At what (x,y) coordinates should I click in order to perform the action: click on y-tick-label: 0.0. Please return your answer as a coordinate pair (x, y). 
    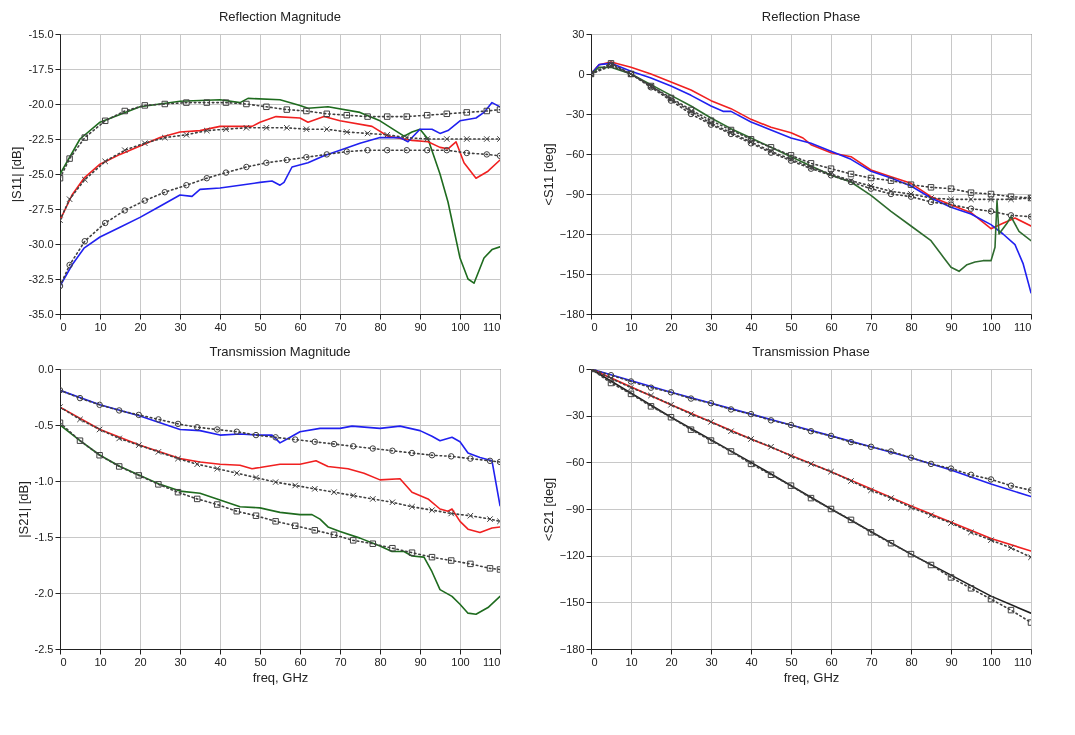
    Looking at the image, I should click on (46, 368).